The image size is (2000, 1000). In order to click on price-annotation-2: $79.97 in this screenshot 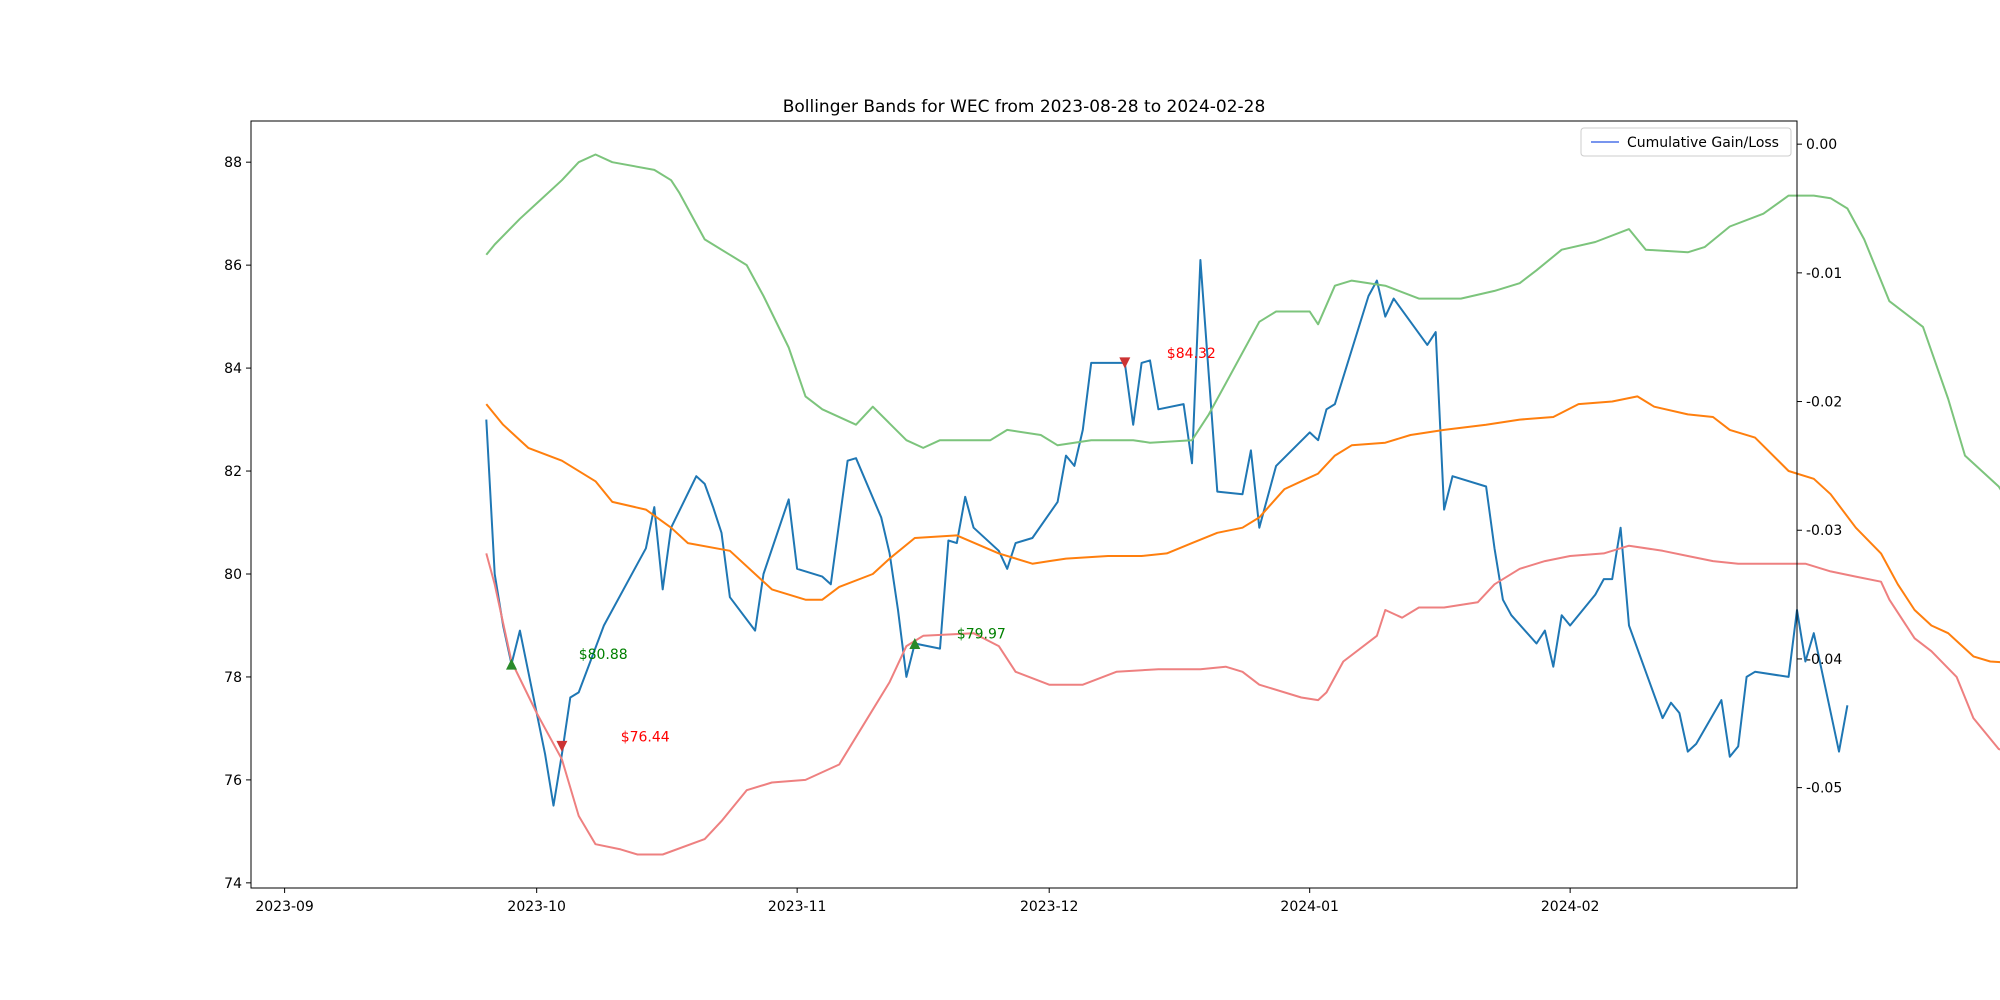, I will do `click(981, 634)`.